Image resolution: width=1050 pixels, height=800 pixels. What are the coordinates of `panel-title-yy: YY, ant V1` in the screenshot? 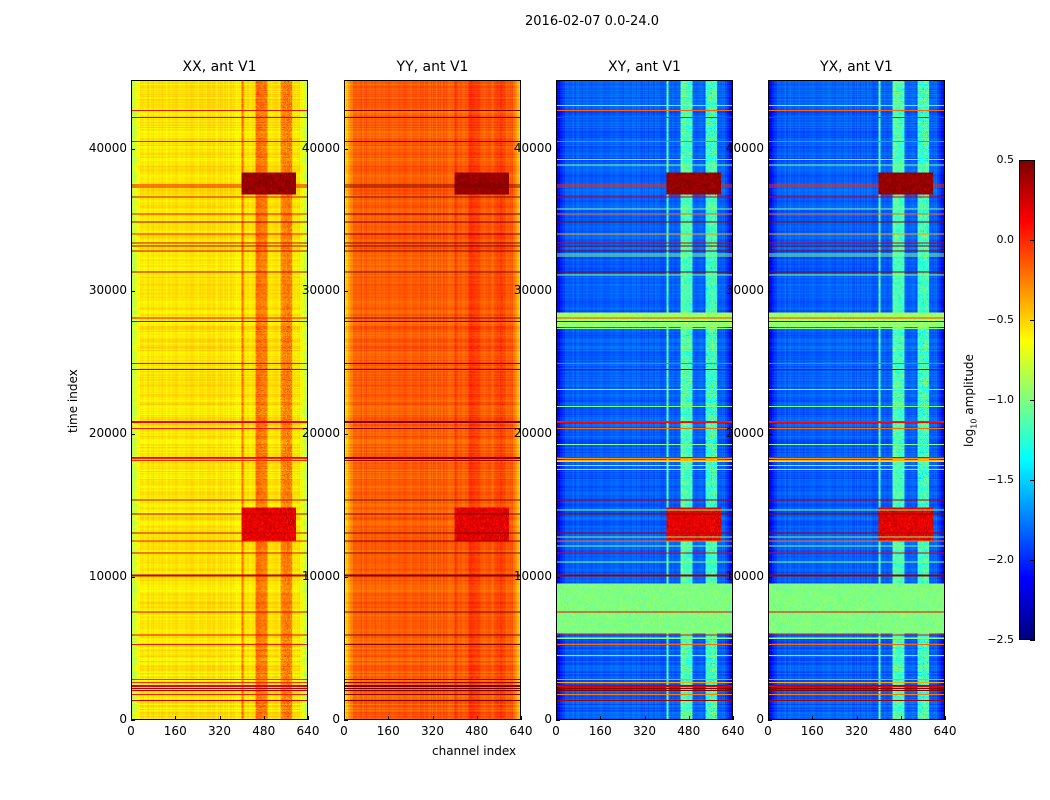 It's located at (432, 67).